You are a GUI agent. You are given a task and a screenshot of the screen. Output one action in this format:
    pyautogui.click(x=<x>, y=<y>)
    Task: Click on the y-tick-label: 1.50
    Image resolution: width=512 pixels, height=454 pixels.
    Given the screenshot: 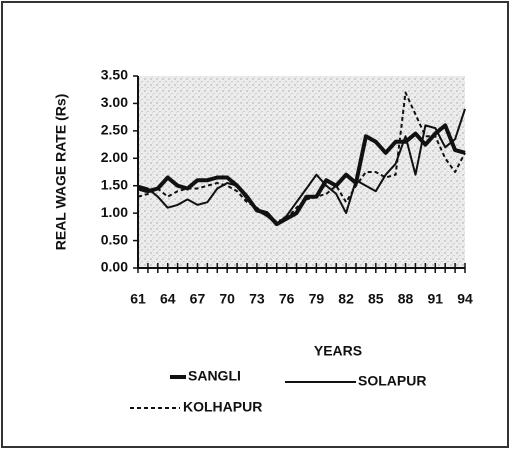 What is the action you would take?
    pyautogui.click(x=114, y=184)
    